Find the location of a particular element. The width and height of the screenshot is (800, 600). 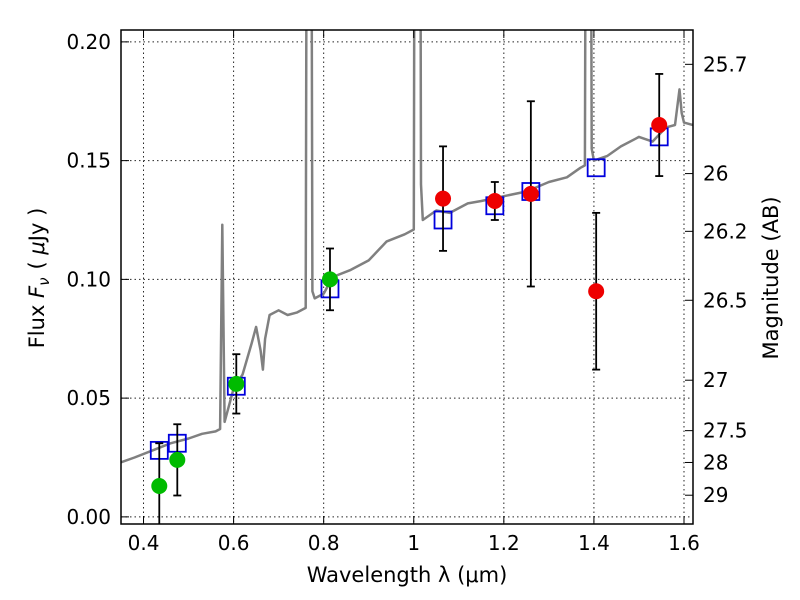

y-axis-label-symbol: F is located at coordinates (37, 291).